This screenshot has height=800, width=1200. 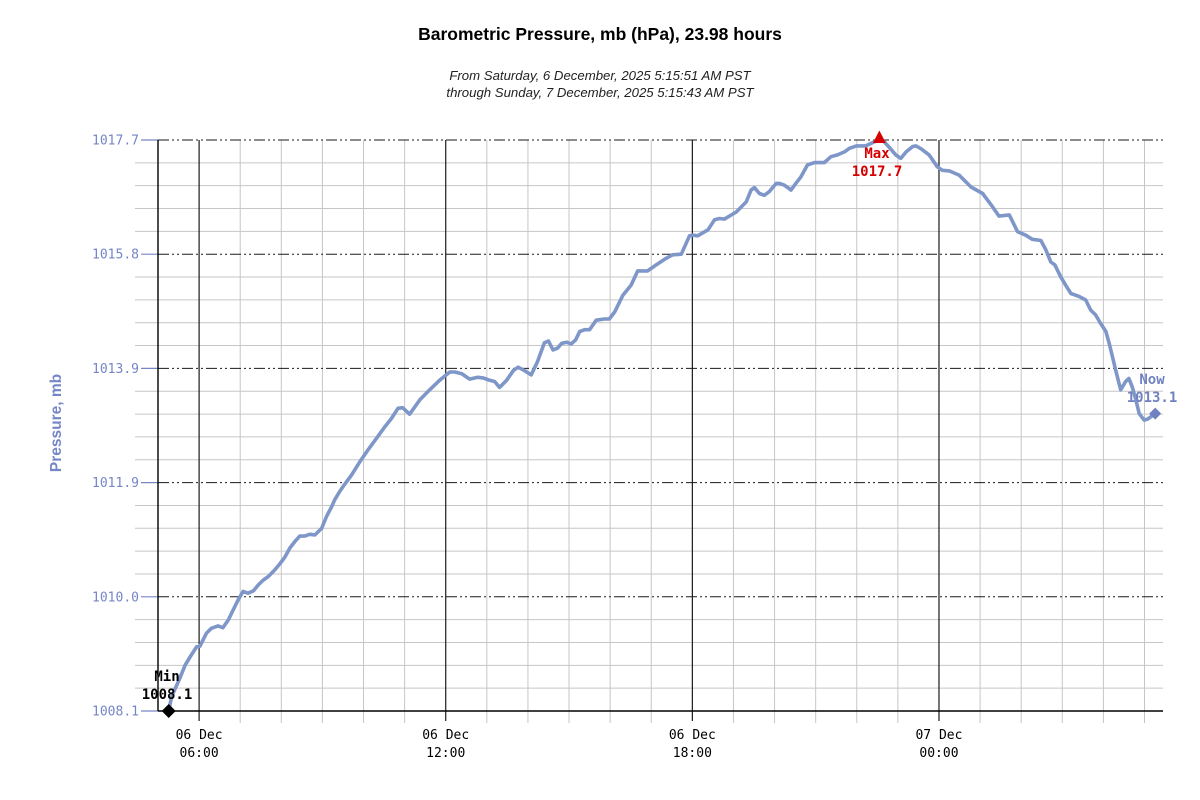 What do you see at coordinates (115, 255) in the screenshot?
I see `y-tick-label: 1015.8` at bounding box center [115, 255].